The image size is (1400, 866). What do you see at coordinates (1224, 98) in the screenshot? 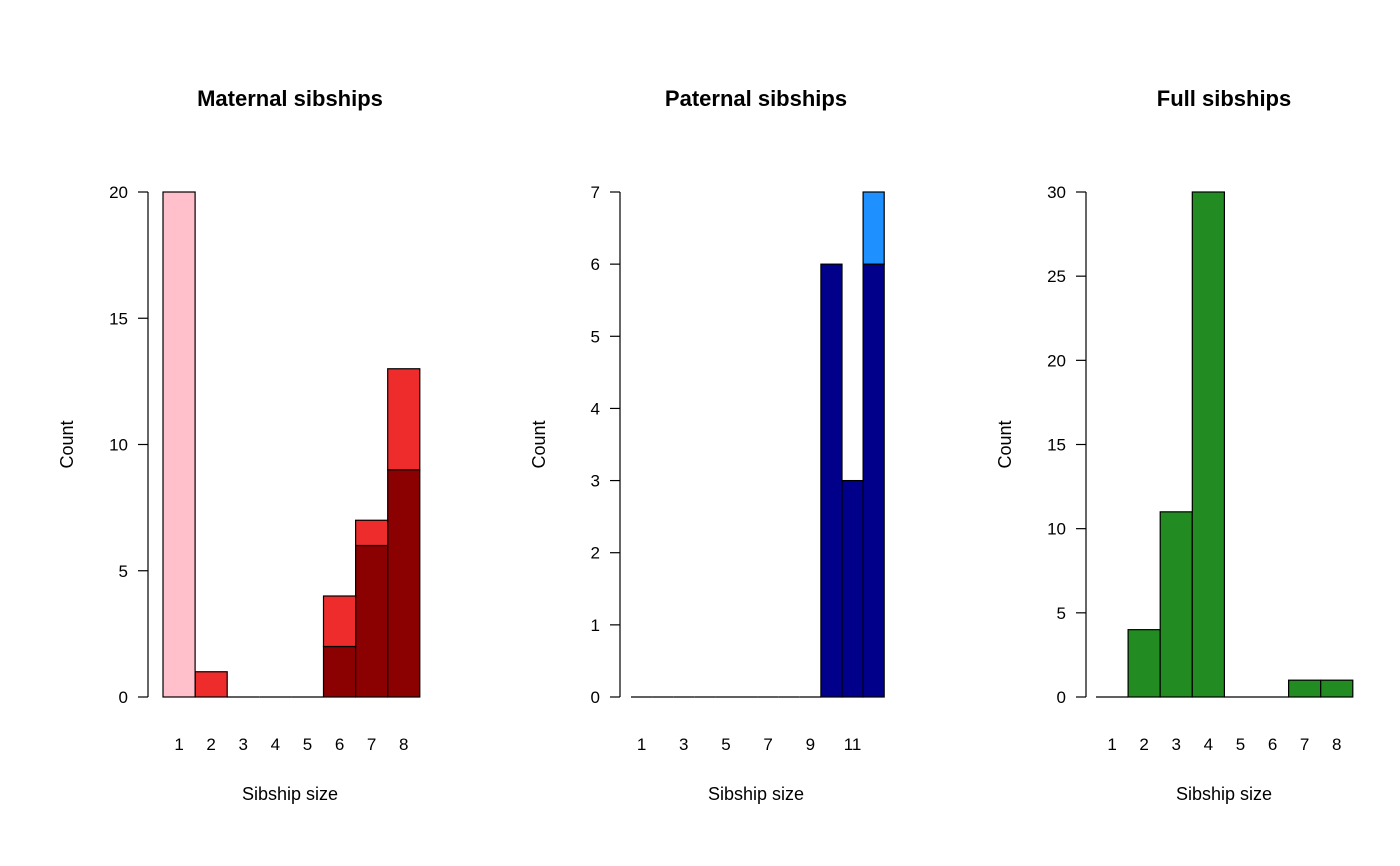
I see `panel-title: Full sibships` at bounding box center [1224, 98].